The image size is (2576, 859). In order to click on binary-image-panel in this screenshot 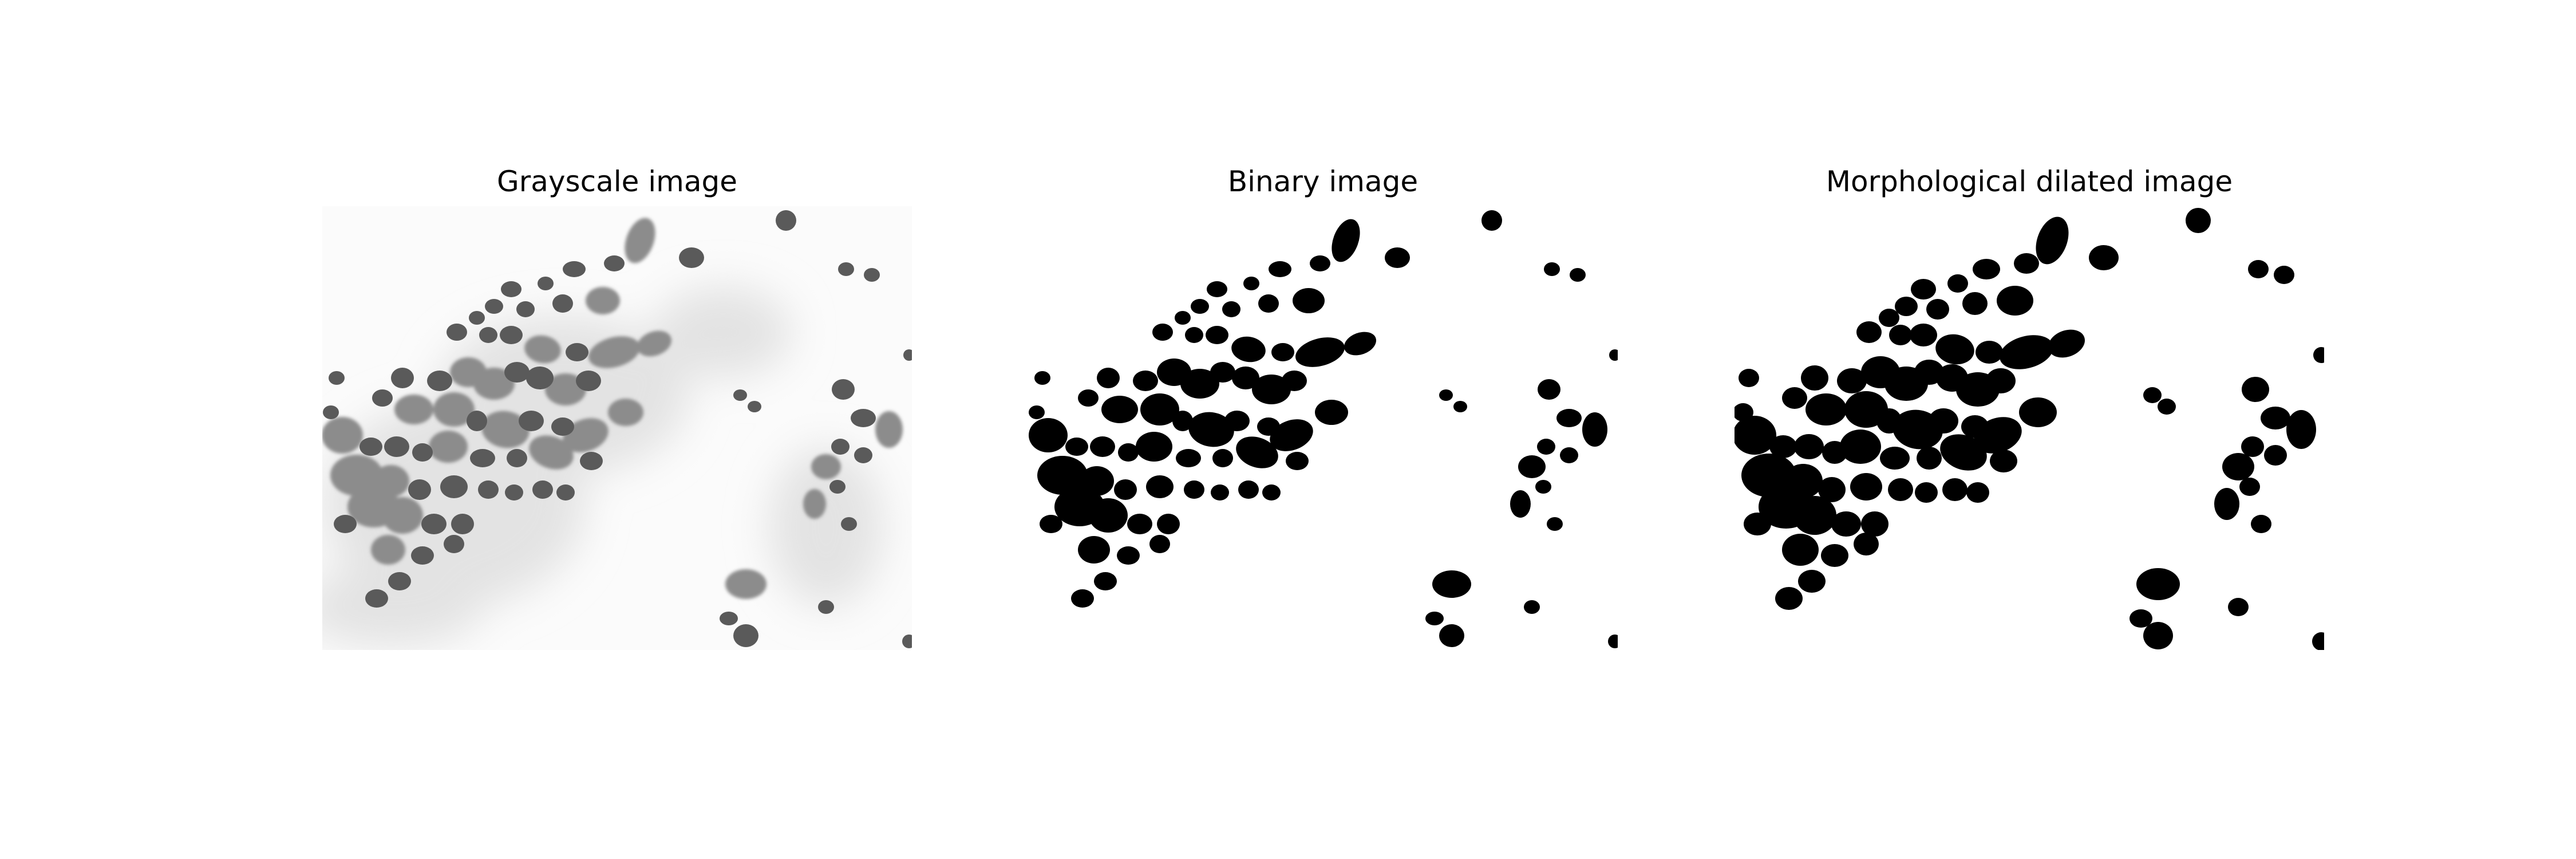, I will do `click(1323, 428)`.